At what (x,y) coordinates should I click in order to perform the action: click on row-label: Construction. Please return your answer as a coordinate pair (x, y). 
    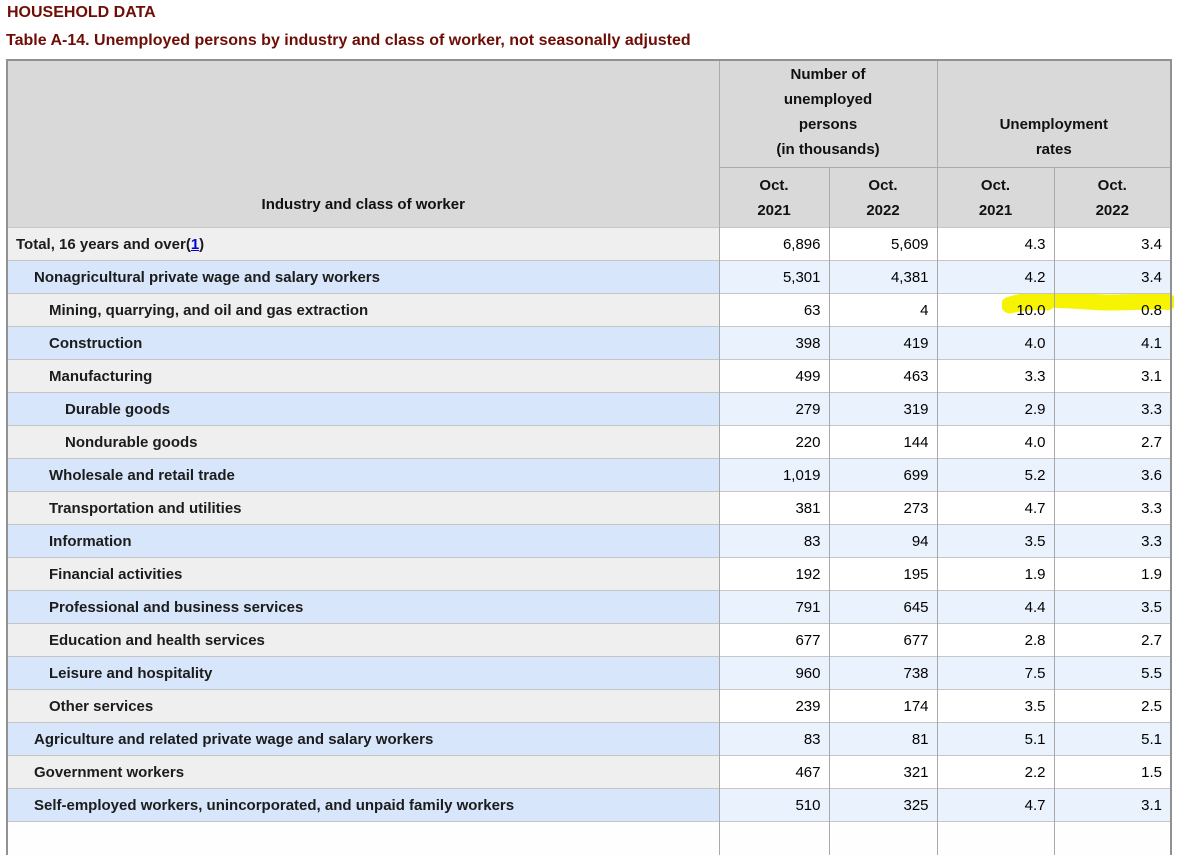
    Looking at the image, I should click on (362, 343).